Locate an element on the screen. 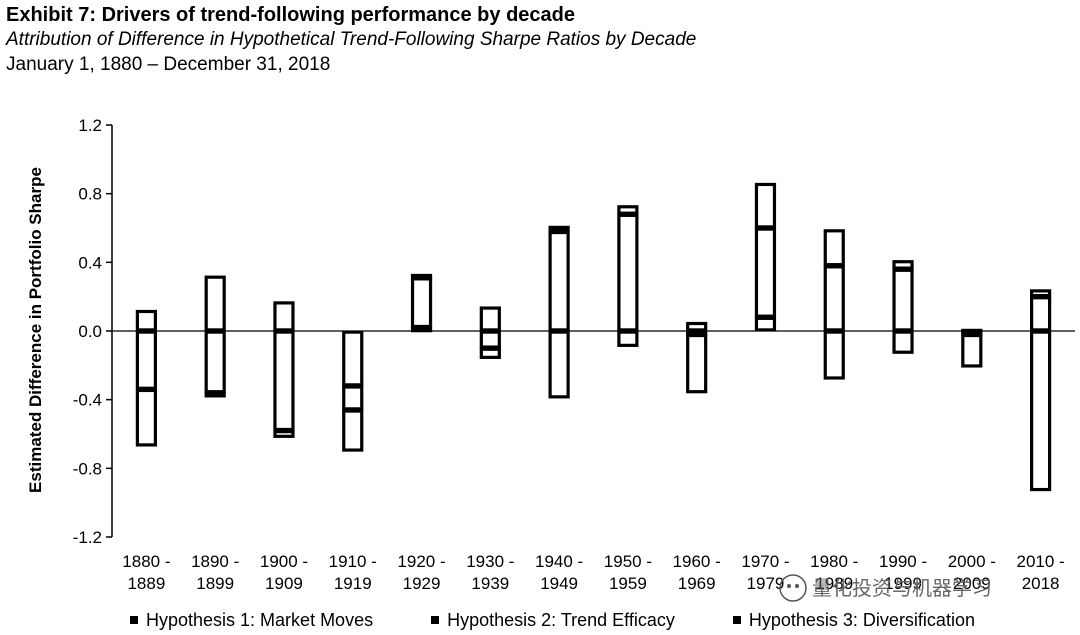  watermark-text: 量化投资与机器学习 is located at coordinates (902, 588).